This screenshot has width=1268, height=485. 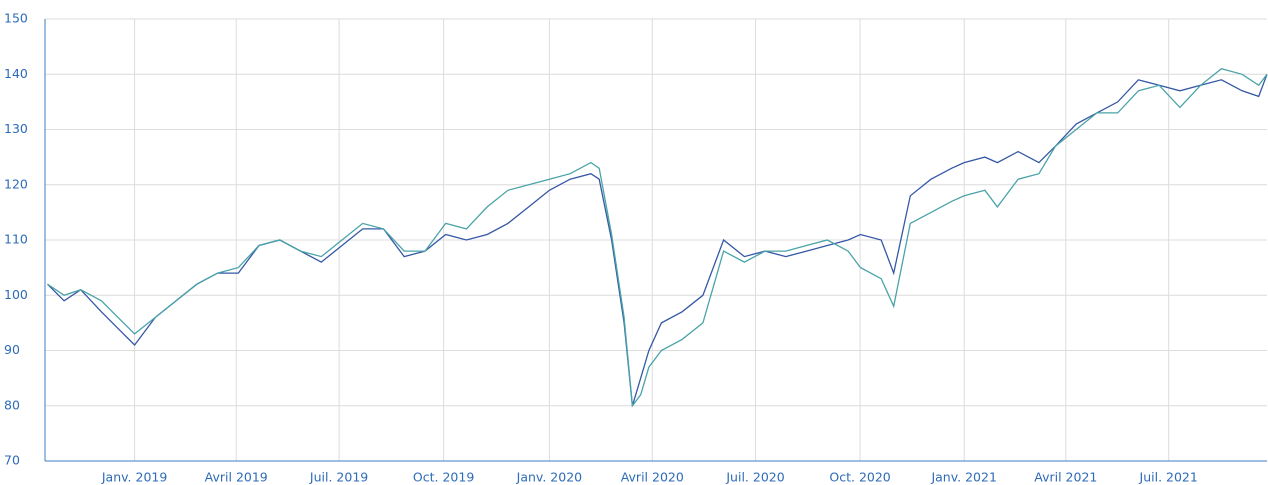 What do you see at coordinates (549, 477) in the screenshot?
I see `x-tick-label: Janv. 2020` at bounding box center [549, 477].